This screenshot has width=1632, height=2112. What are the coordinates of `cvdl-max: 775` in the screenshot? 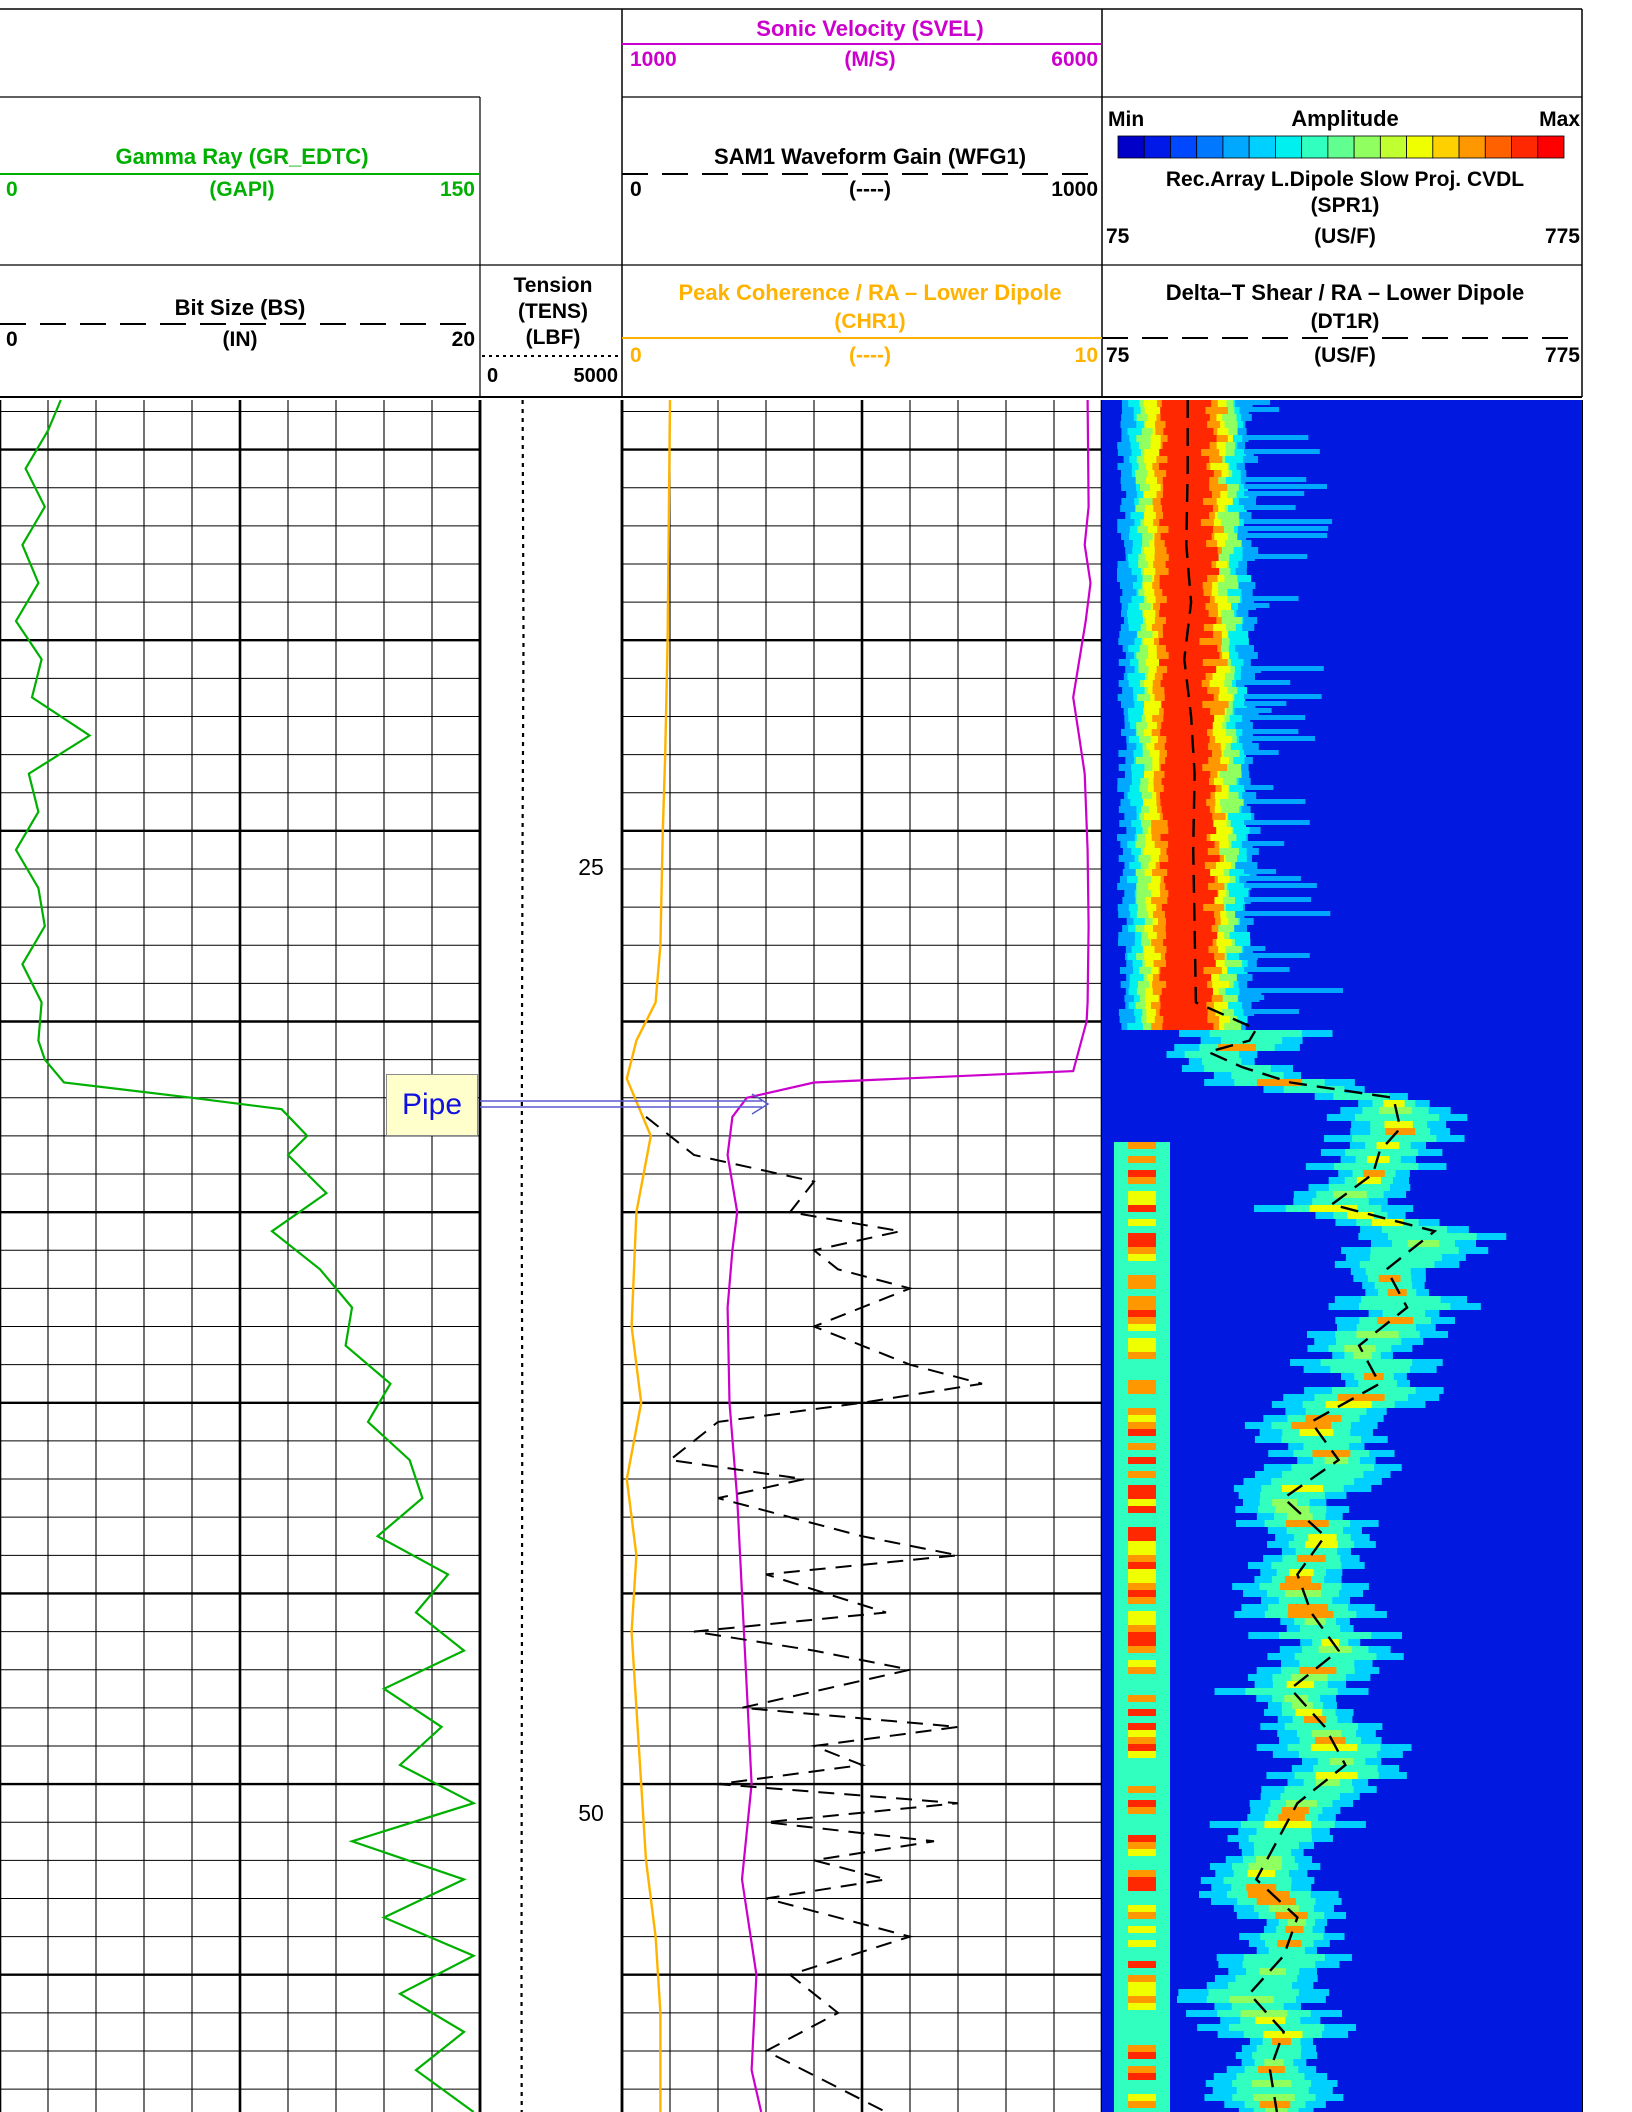 It's located at (1562, 236).